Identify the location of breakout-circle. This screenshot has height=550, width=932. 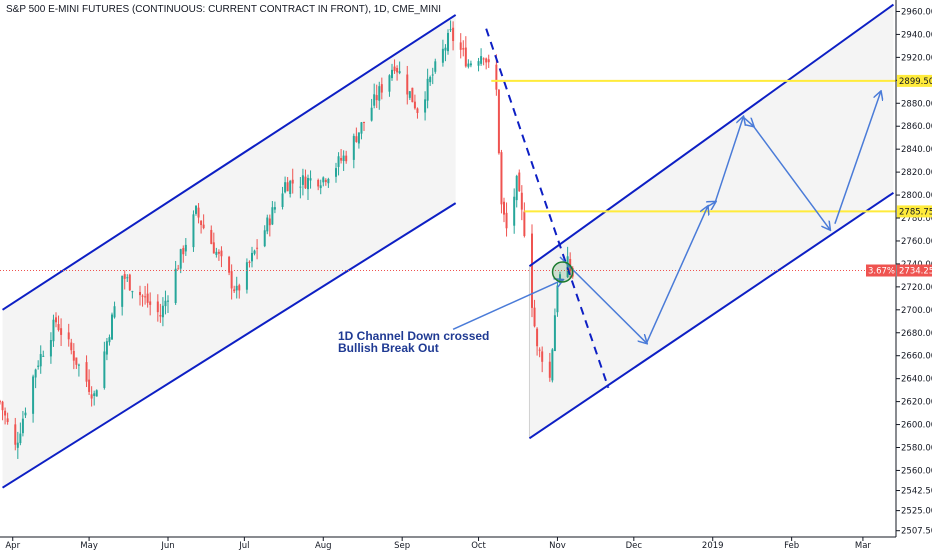
(562, 272).